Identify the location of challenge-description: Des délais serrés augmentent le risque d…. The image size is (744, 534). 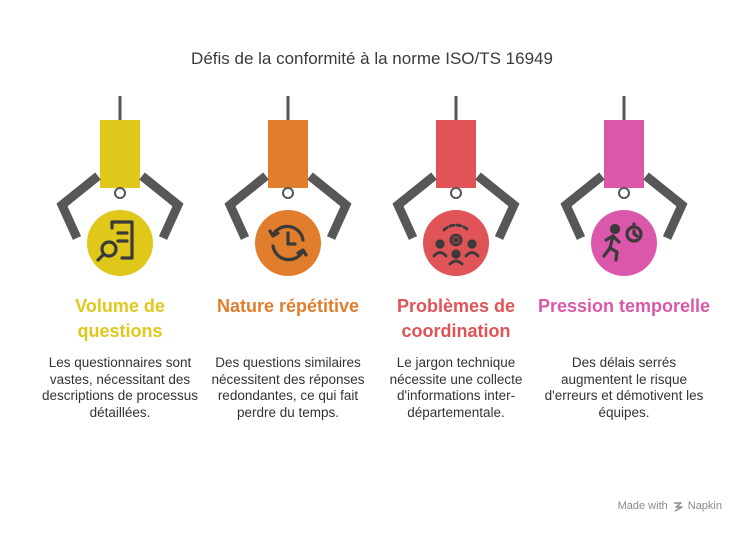
(624, 387).